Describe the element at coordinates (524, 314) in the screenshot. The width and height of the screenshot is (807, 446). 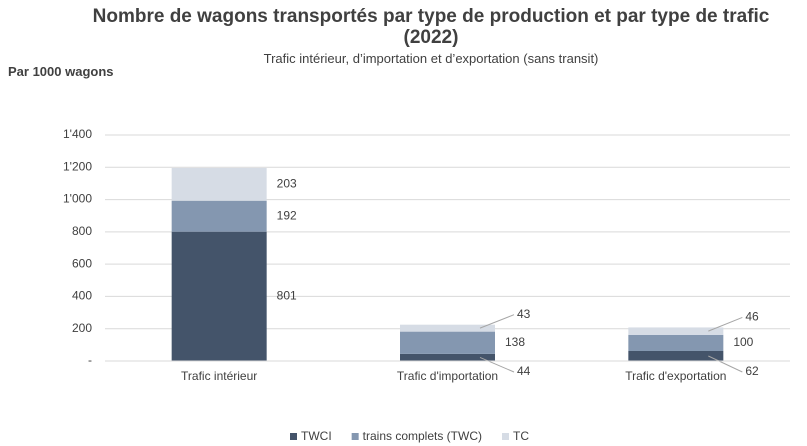
I see `data-label: 43` at that location.